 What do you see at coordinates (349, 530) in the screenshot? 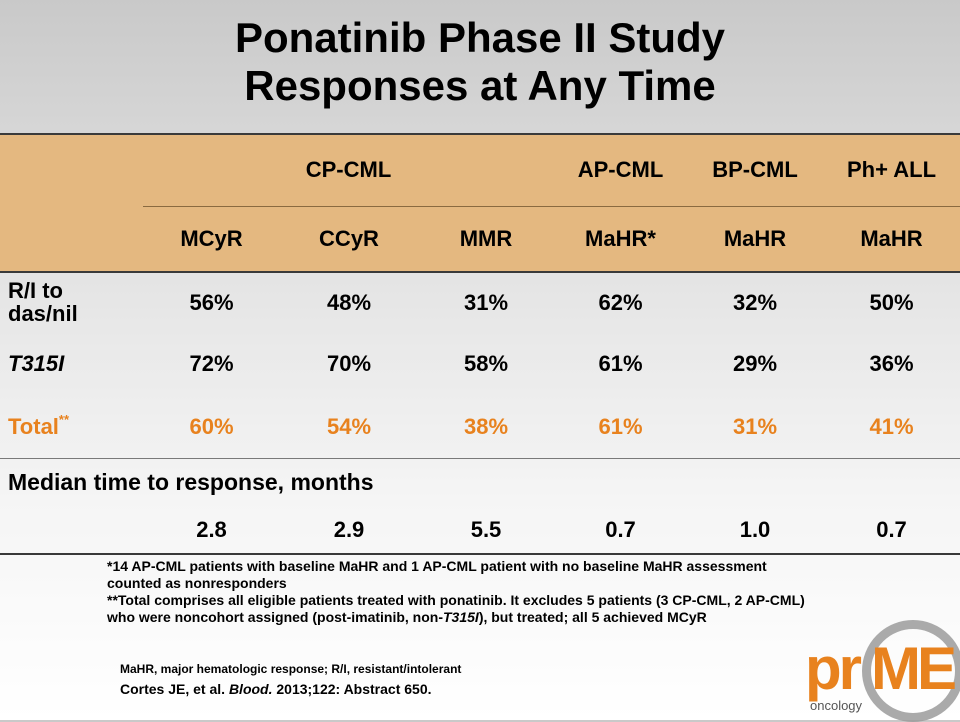
I see `table-cell: 2.9` at bounding box center [349, 530].